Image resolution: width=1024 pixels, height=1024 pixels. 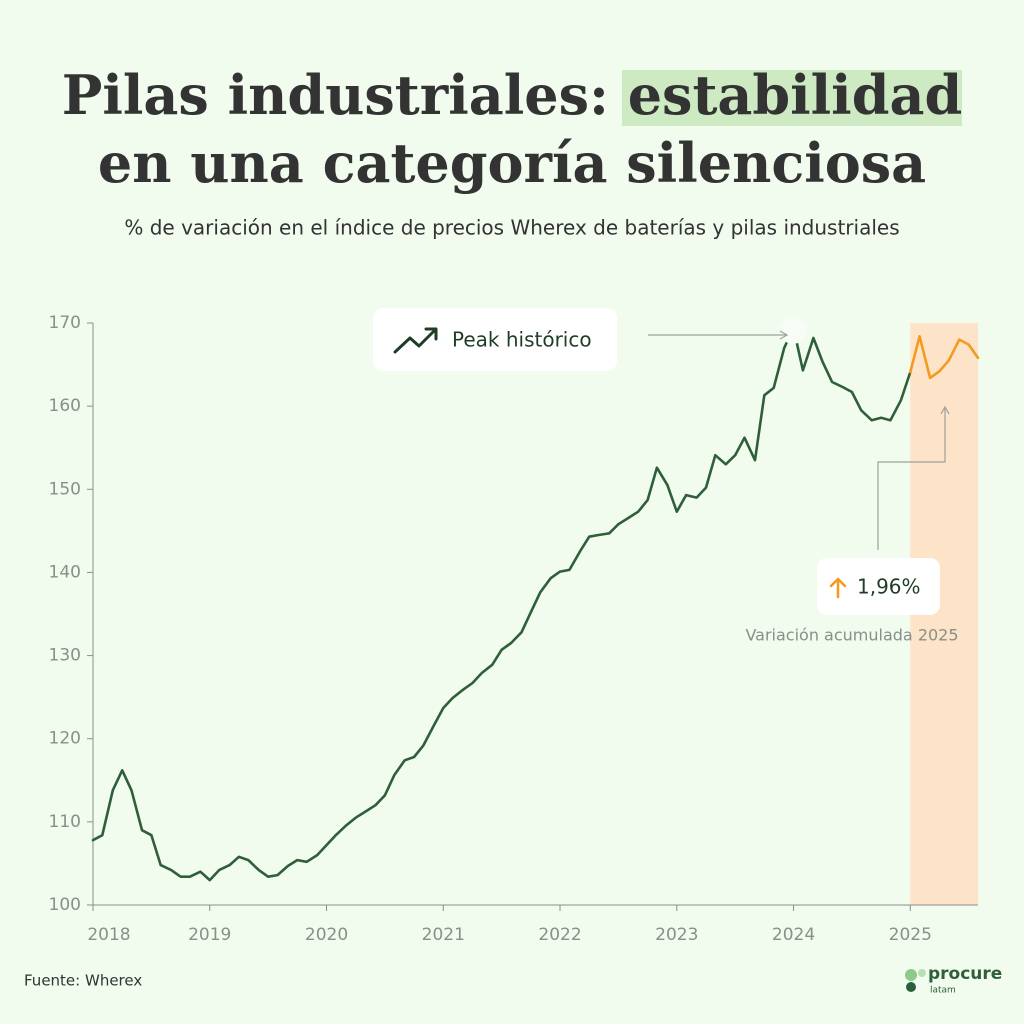 What do you see at coordinates (676, 935) in the screenshot?
I see `x-tick-label: 2023` at bounding box center [676, 935].